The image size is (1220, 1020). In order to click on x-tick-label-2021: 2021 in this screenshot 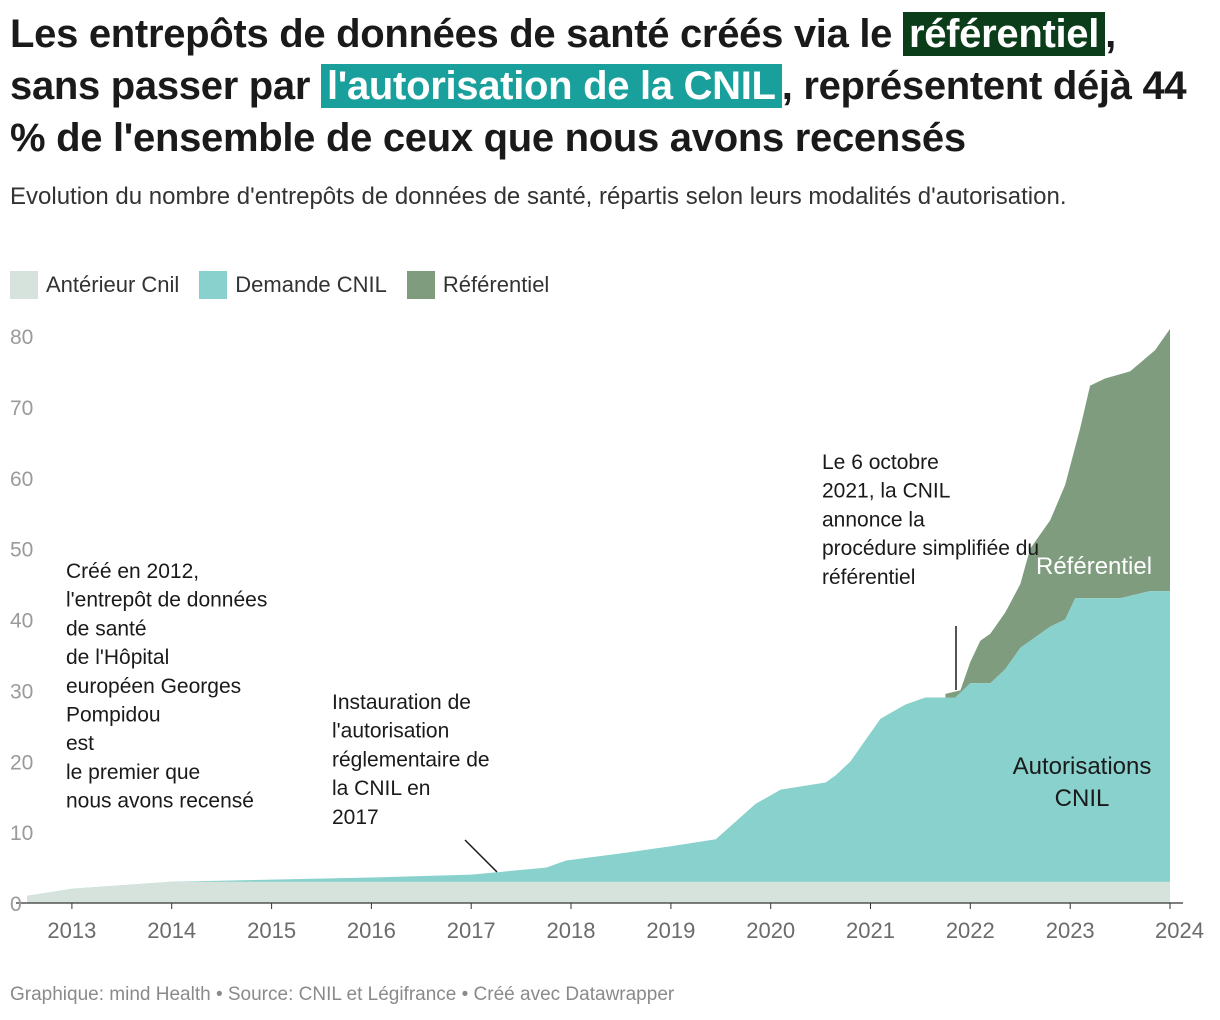, I will do `click(870, 930)`.